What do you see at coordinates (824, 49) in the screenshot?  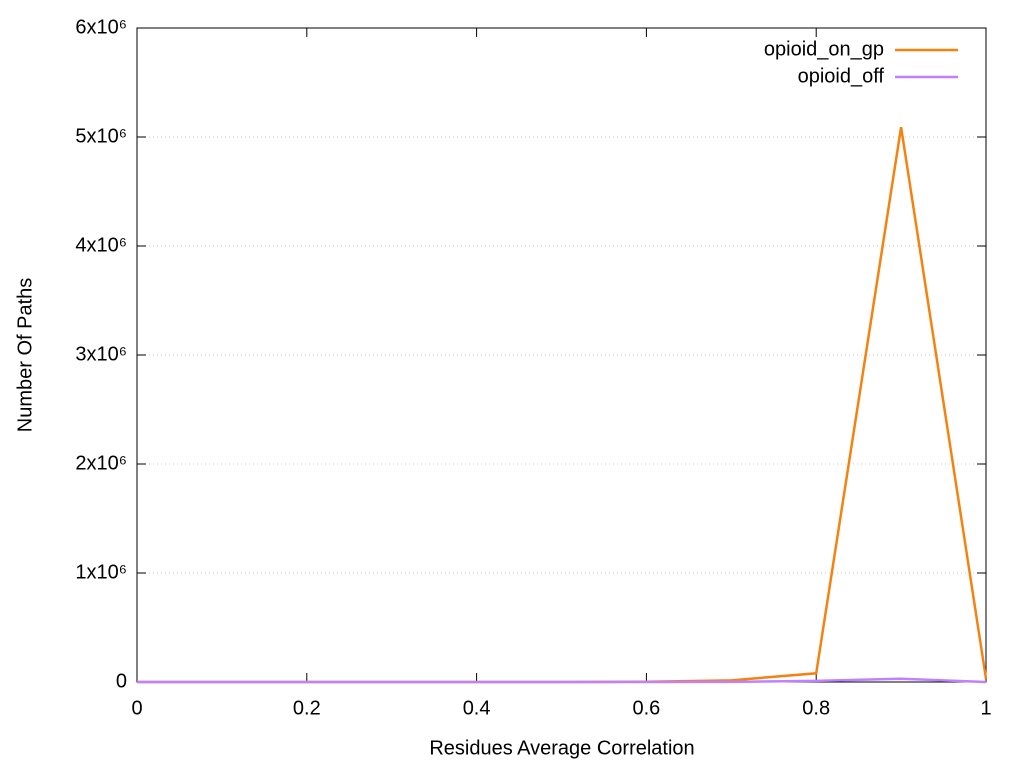 I see `legend-label: opioid_on_gp` at bounding box center [824, 49].